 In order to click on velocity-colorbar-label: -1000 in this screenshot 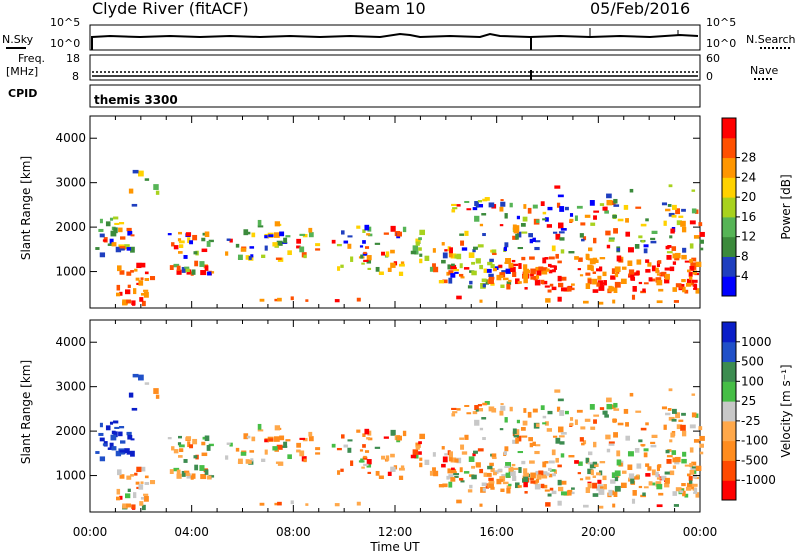, I will do `click(758, 480)`.